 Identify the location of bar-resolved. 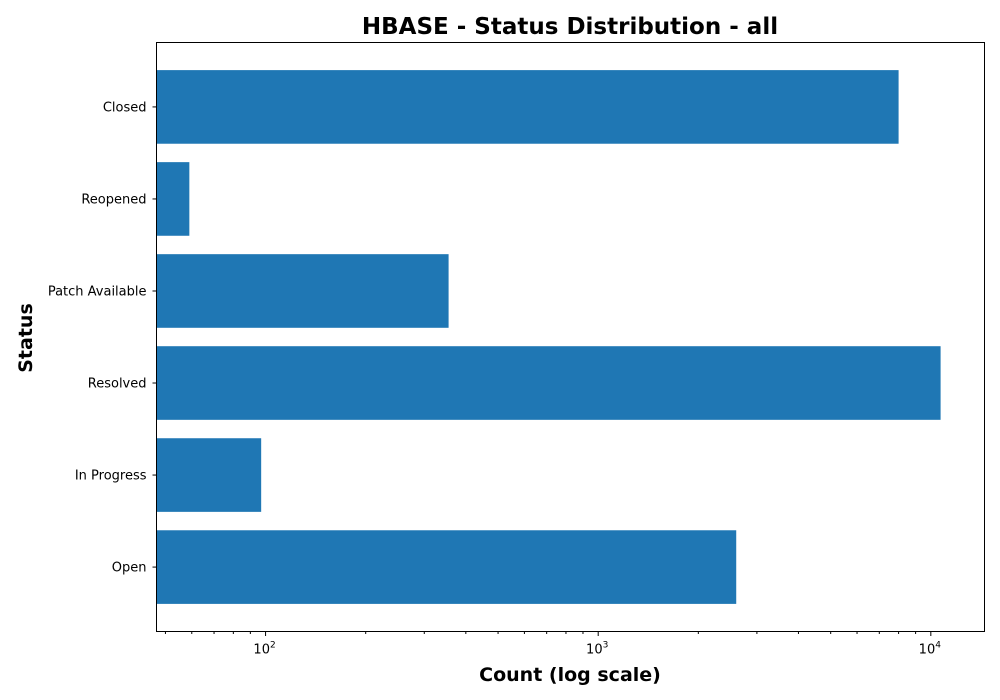
(548, 383).